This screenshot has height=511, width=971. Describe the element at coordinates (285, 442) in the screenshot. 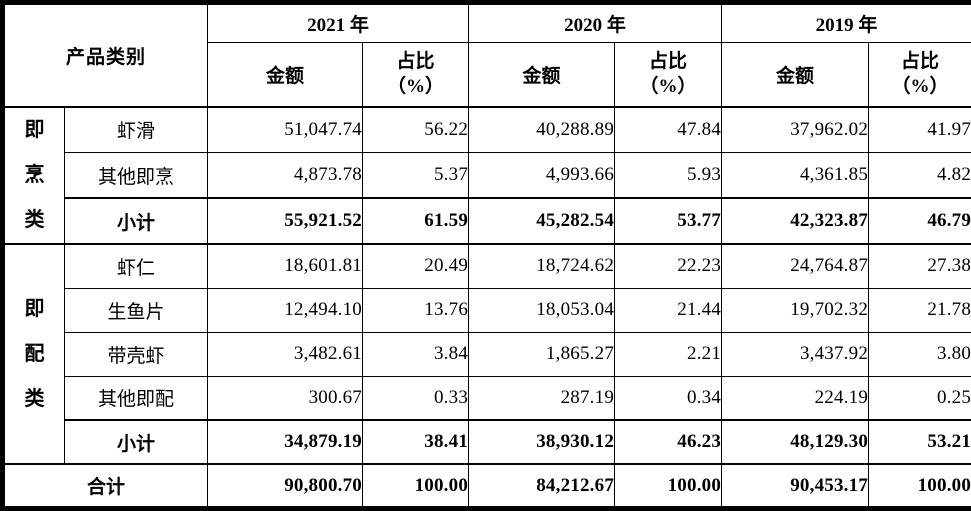

I see `amount-cell: 34,879.19` at that location.